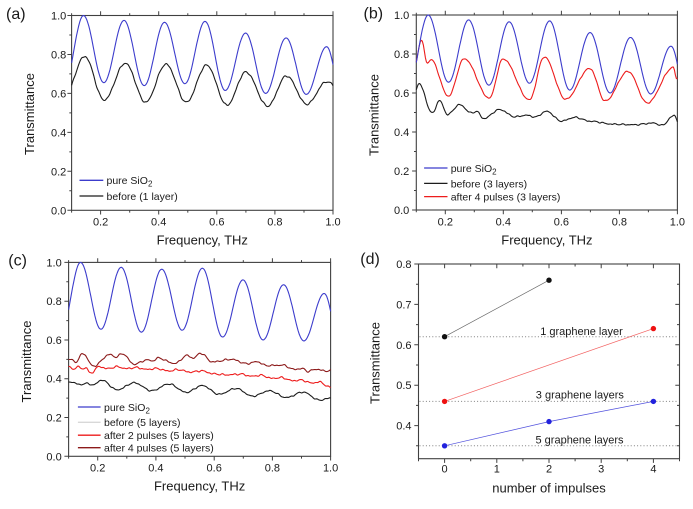 This screenshot has width=693, height=509. What do you see at coordinates (403, 386) in the screenshot?
I see `svg-text: 0.5` at bounding box center [403, 386].